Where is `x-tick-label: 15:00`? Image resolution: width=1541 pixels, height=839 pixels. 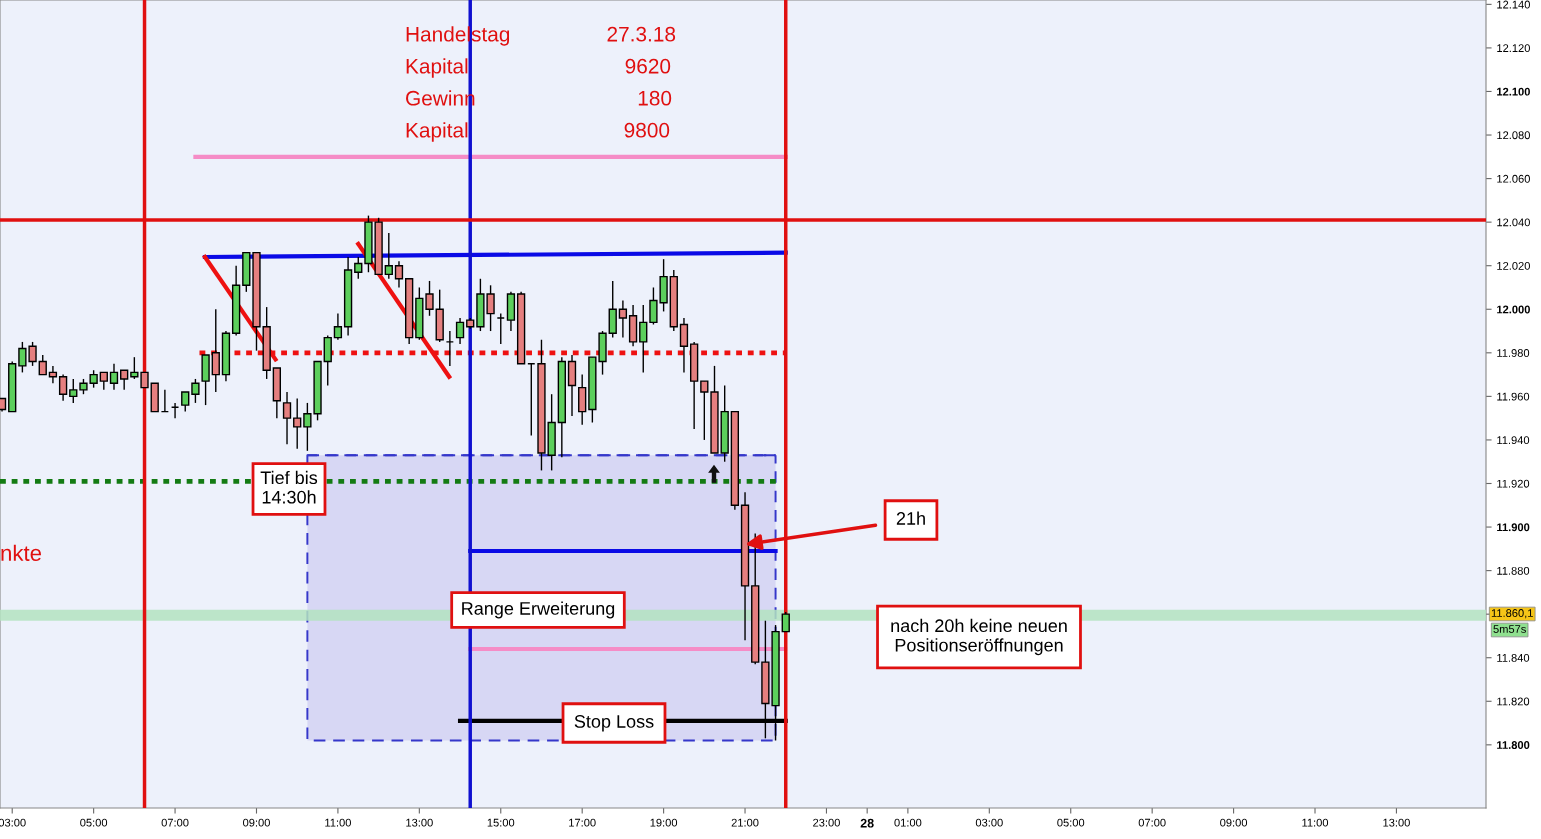 x-tick-label: 15:00 is located at coordinates (501, 822).